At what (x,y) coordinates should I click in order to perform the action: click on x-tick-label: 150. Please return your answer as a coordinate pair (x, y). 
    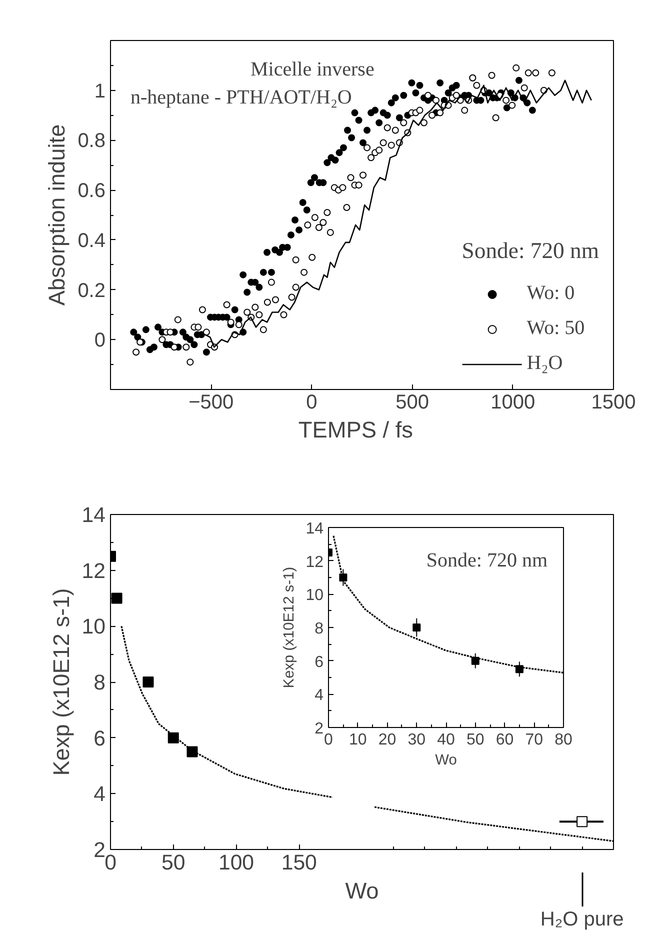
    Looking at the image, I should click on (299, 862).